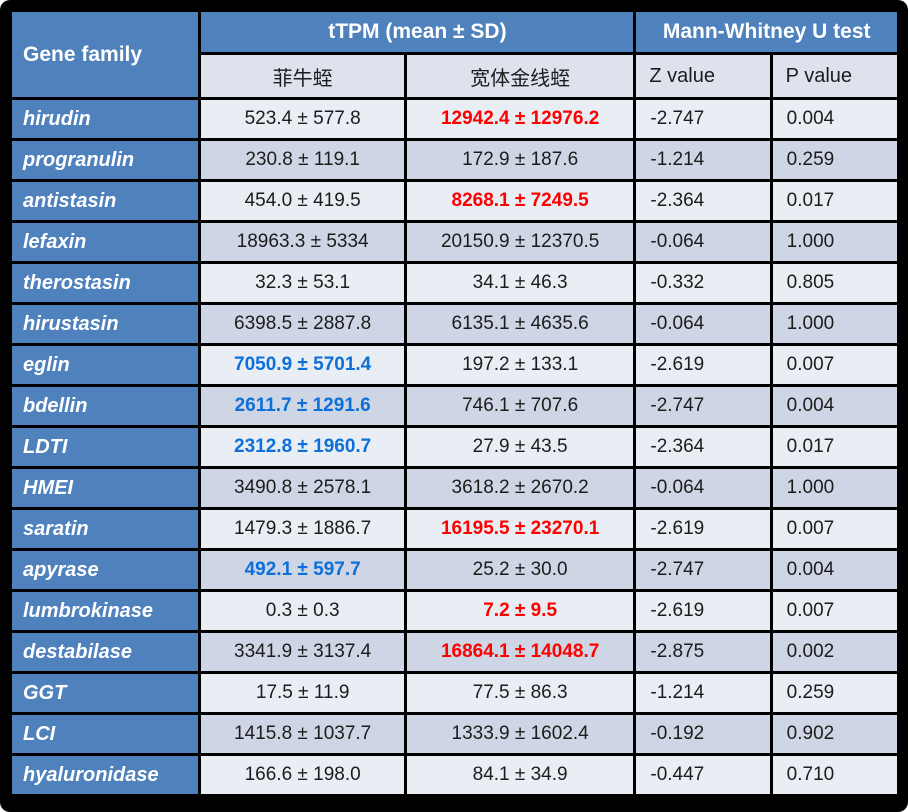 The height and width of the screenshot is (812, 908). Describe the element at coordinates (703, 76) in the screenshot. I see `z-value-column-header: Z value` at that location.